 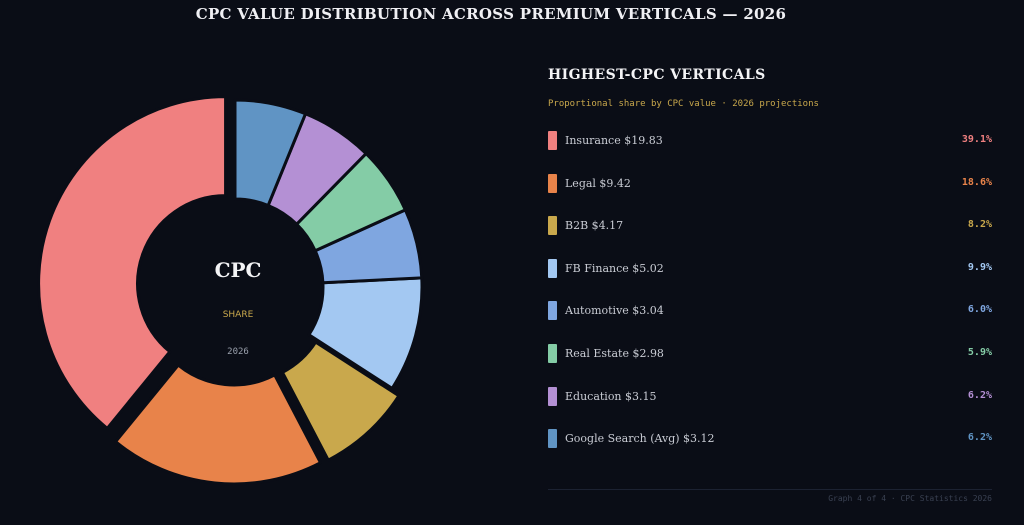 What do you see at coordinates (770, 489) in the screenshot?
I see `footer-divider` at bounding box center [770, 489].